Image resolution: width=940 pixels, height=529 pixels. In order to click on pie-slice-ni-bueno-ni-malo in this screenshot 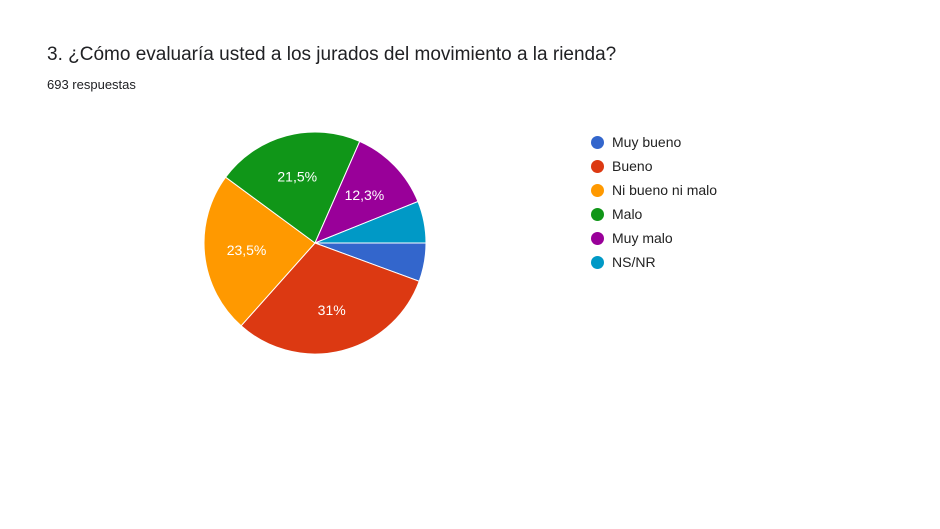, I will do `click(259, 251)`.